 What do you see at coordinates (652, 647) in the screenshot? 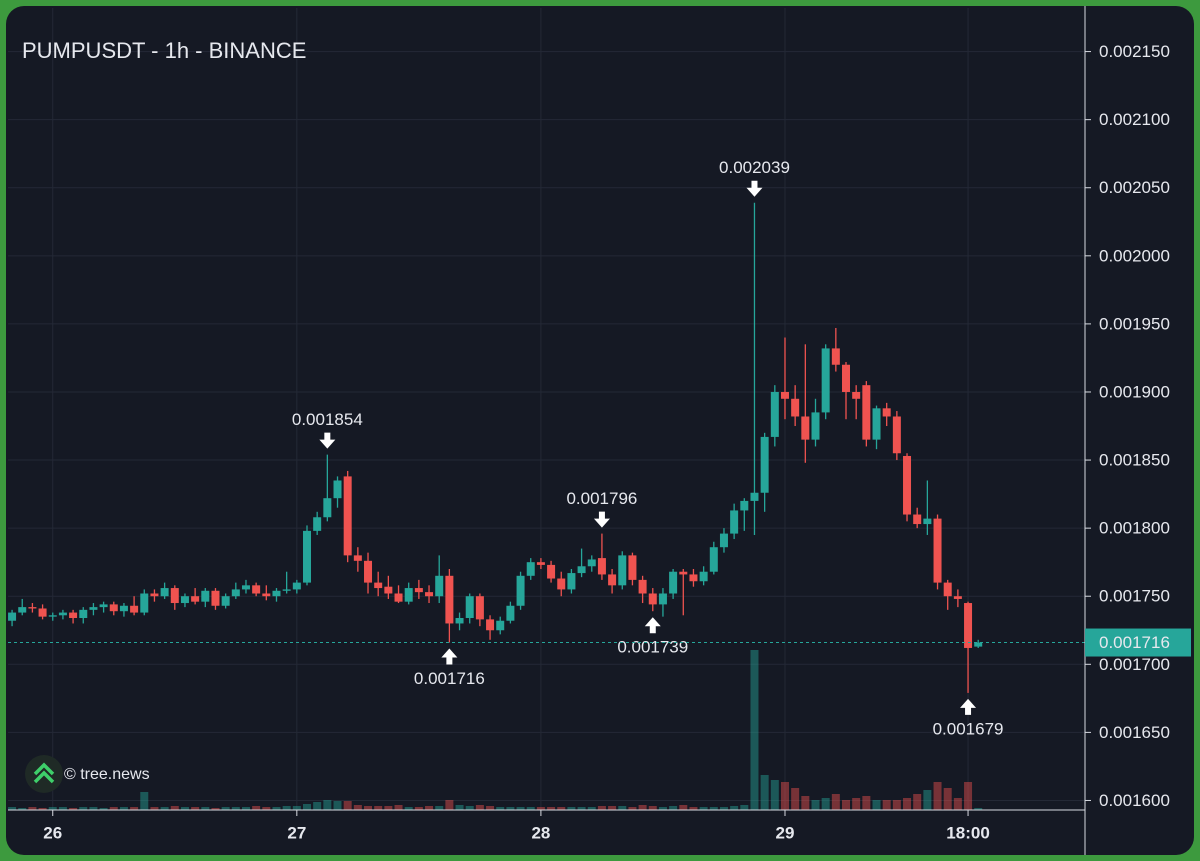
I see `annotation-label: 0.001739` at bounding box center [652, 647].